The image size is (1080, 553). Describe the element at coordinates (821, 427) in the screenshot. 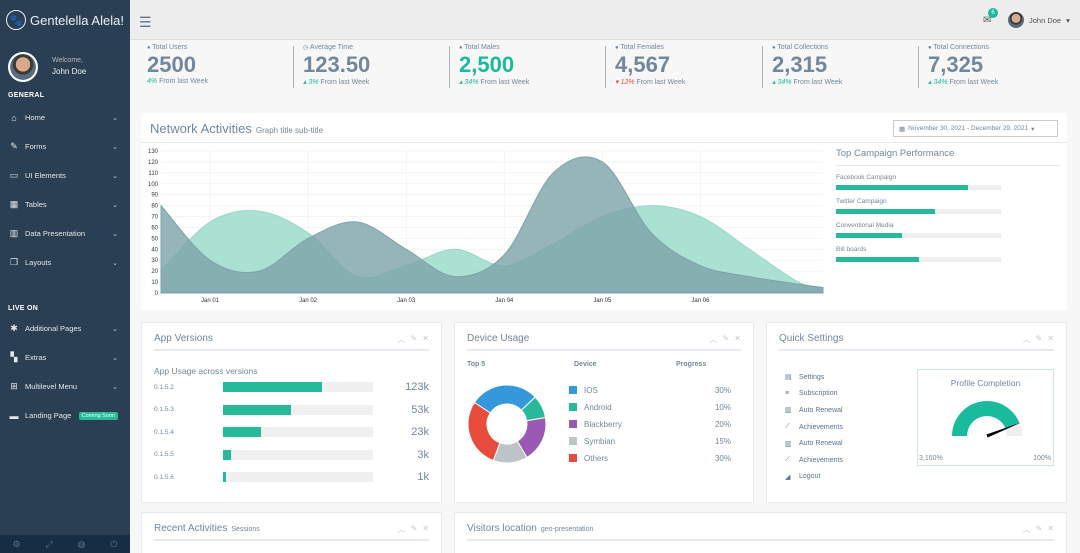

I see `quick-setting-label: Achievements` at that location.